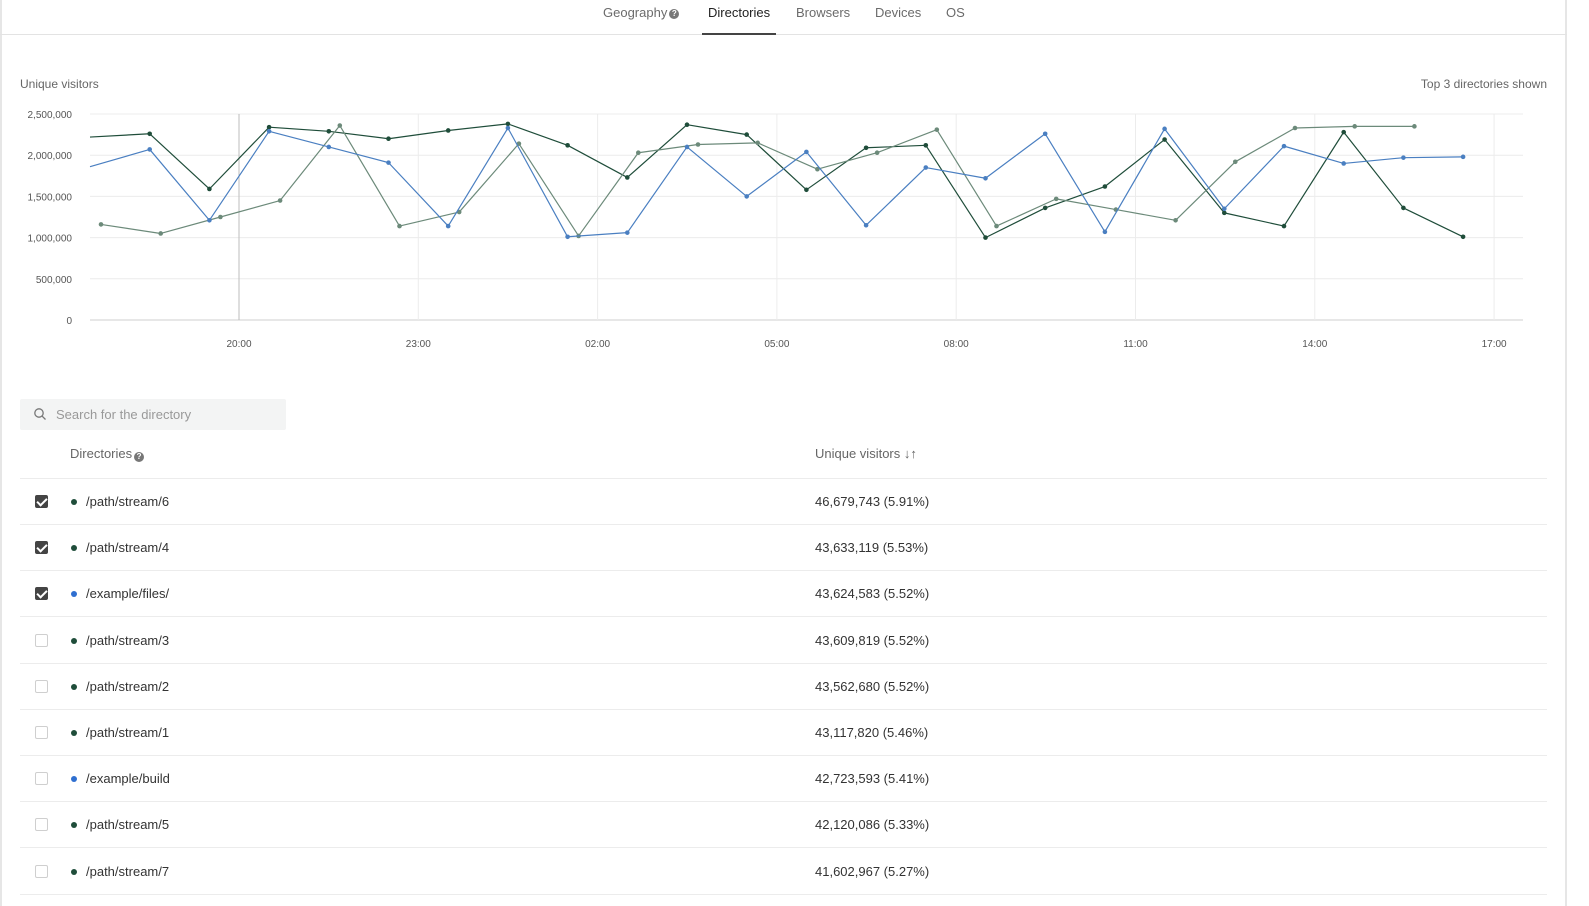 This screenshot has height=906, width=1589. I want to click on x-tick-label: 08:00, so click(956, 344).